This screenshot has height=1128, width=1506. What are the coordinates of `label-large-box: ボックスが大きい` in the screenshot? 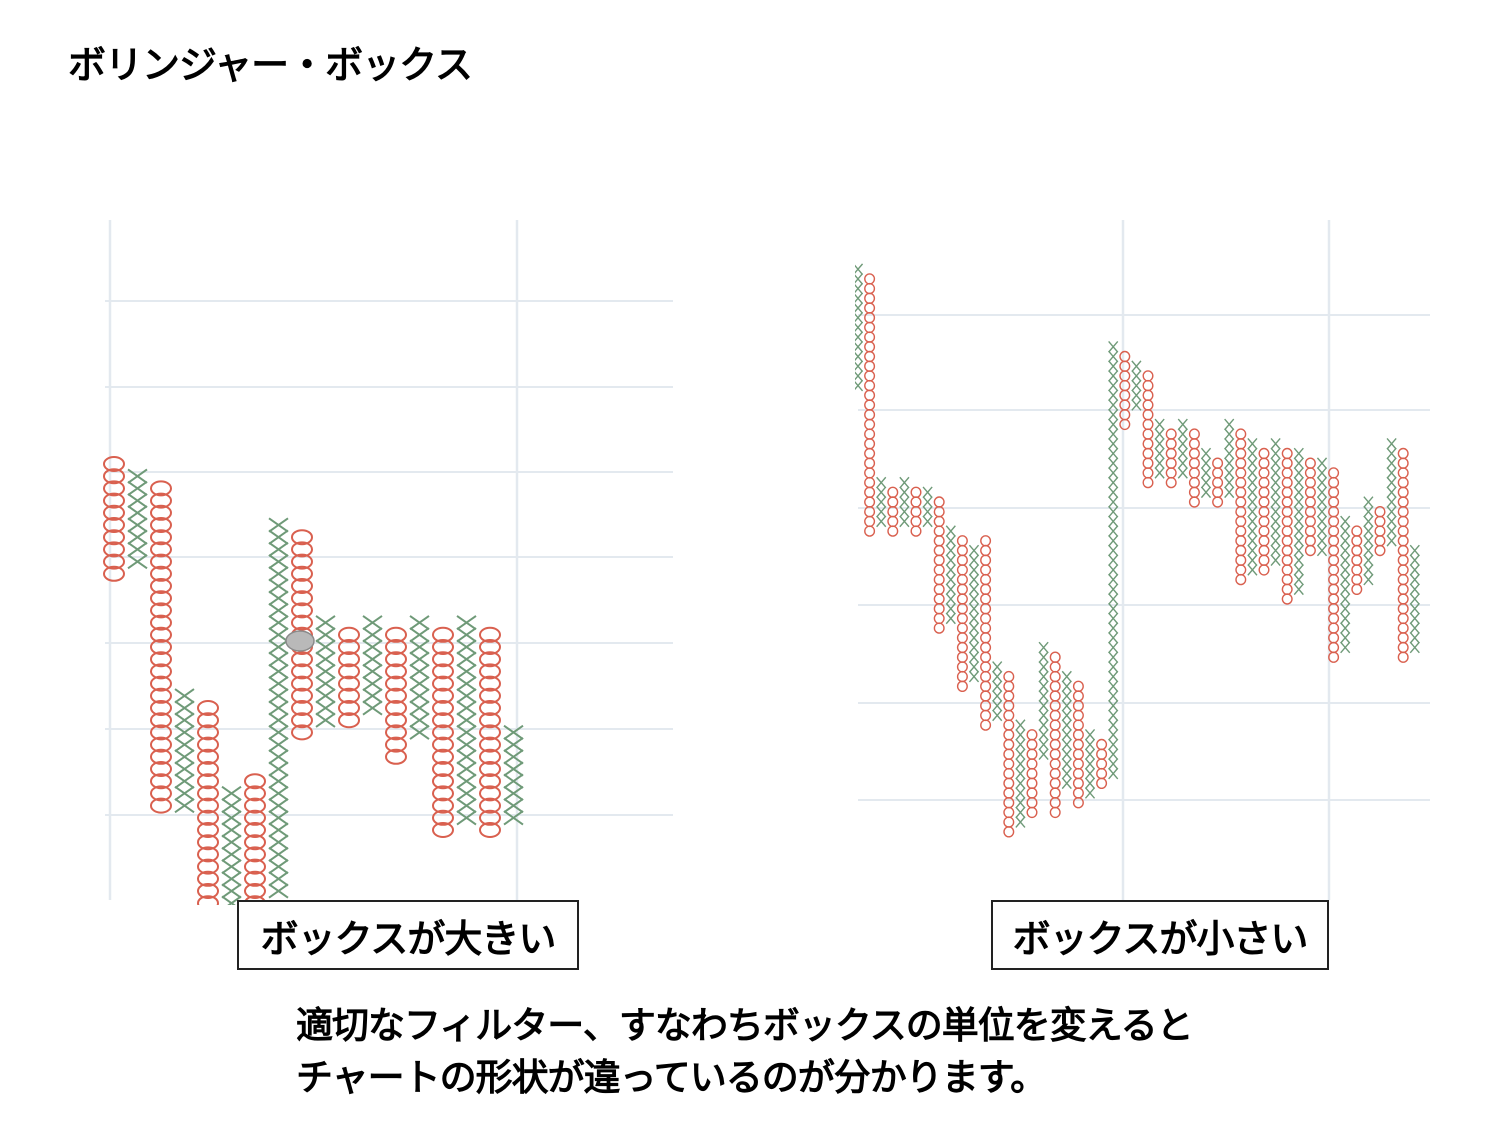 It's located at (408, 935).